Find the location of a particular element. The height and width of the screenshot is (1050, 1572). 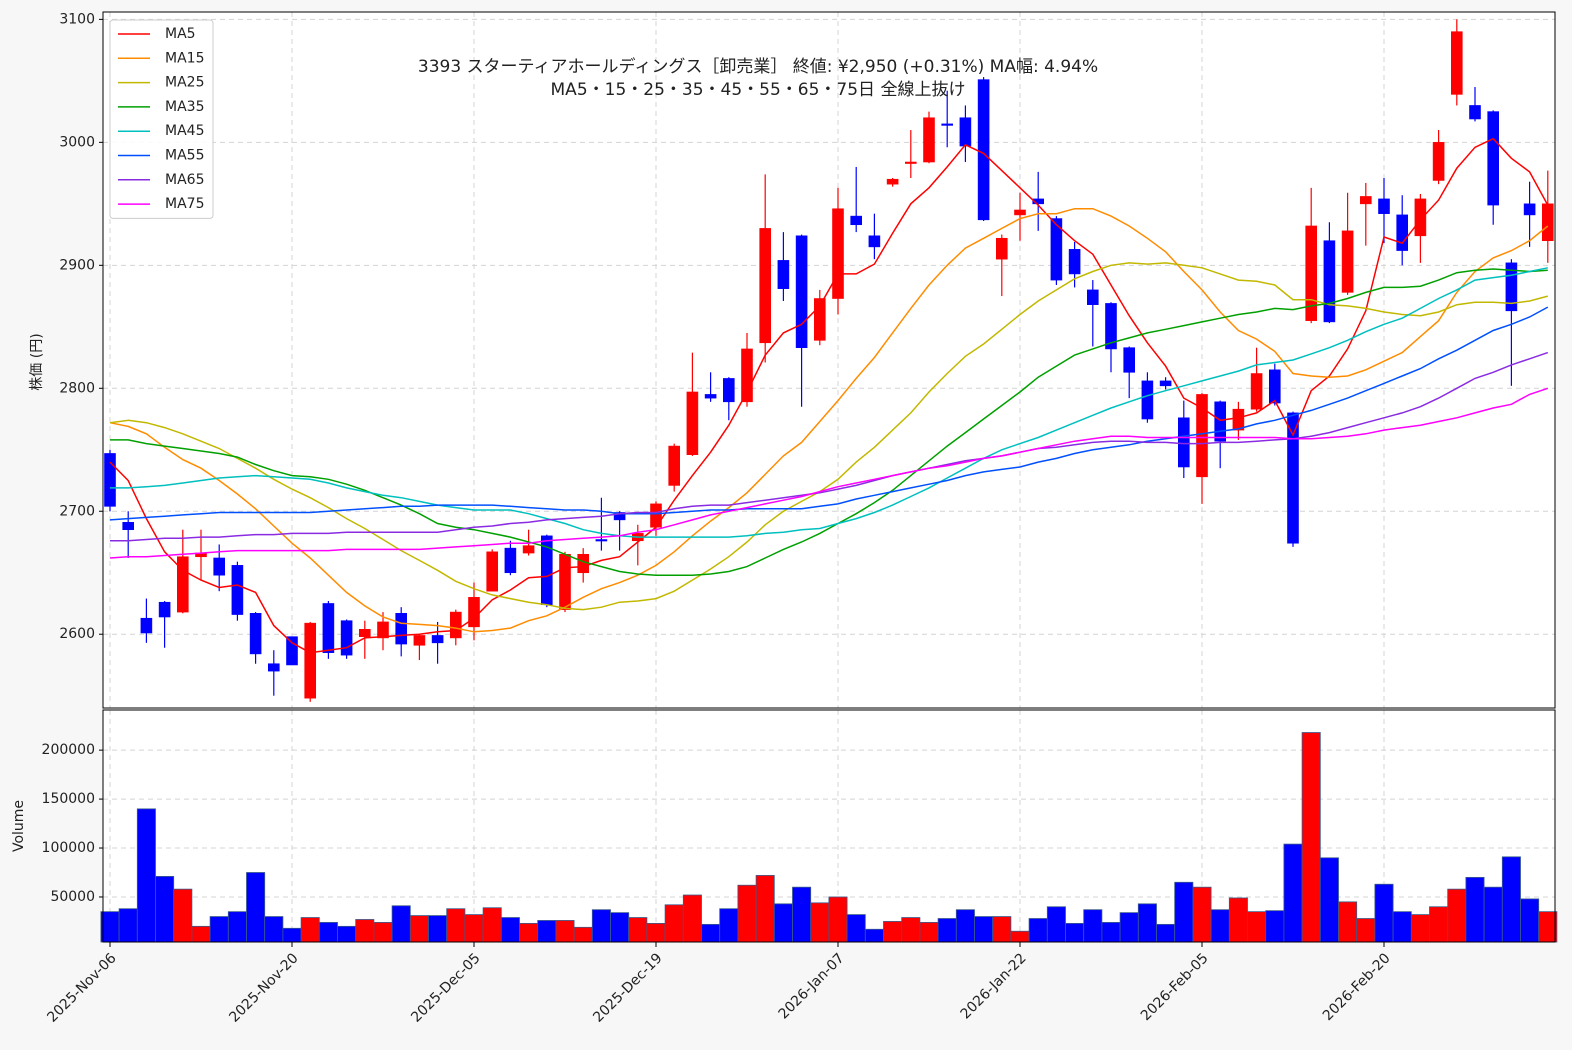

y-tick-label: 2900 is located at coordinates (77, 265).